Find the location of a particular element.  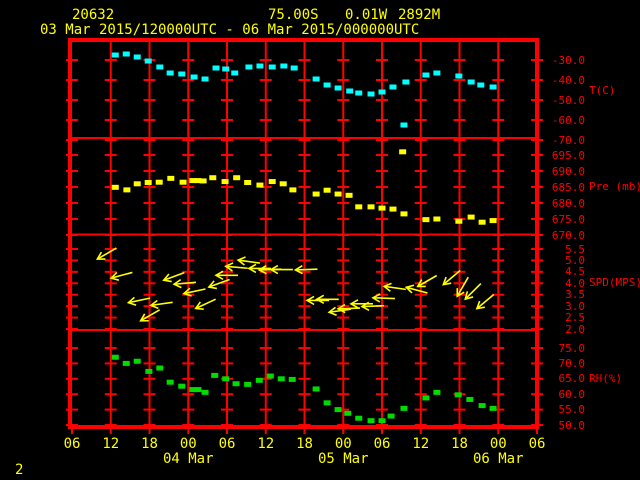

x-date-label: 05 Mar is located at coordinates (343, 459).